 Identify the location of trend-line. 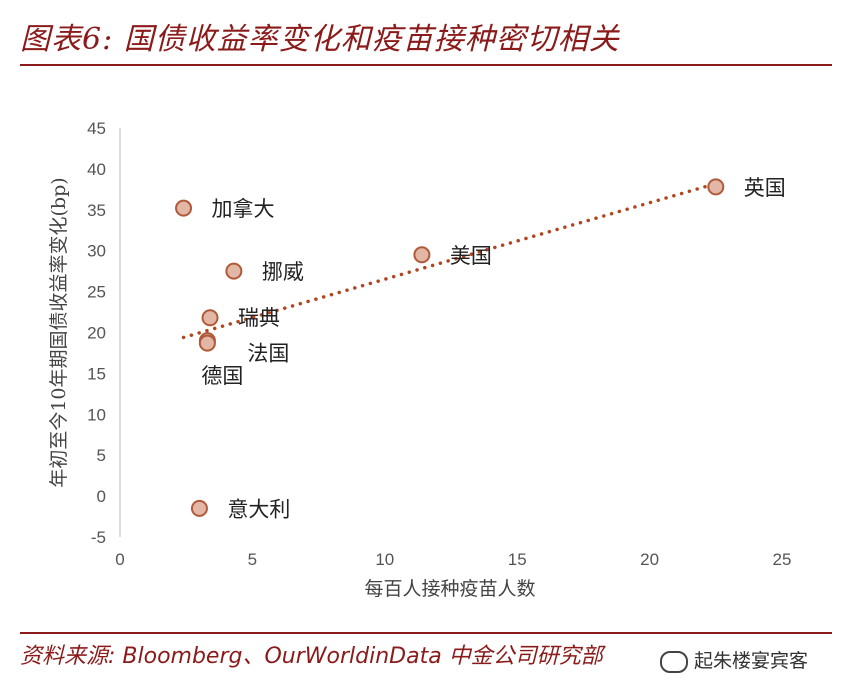
(449, 260).